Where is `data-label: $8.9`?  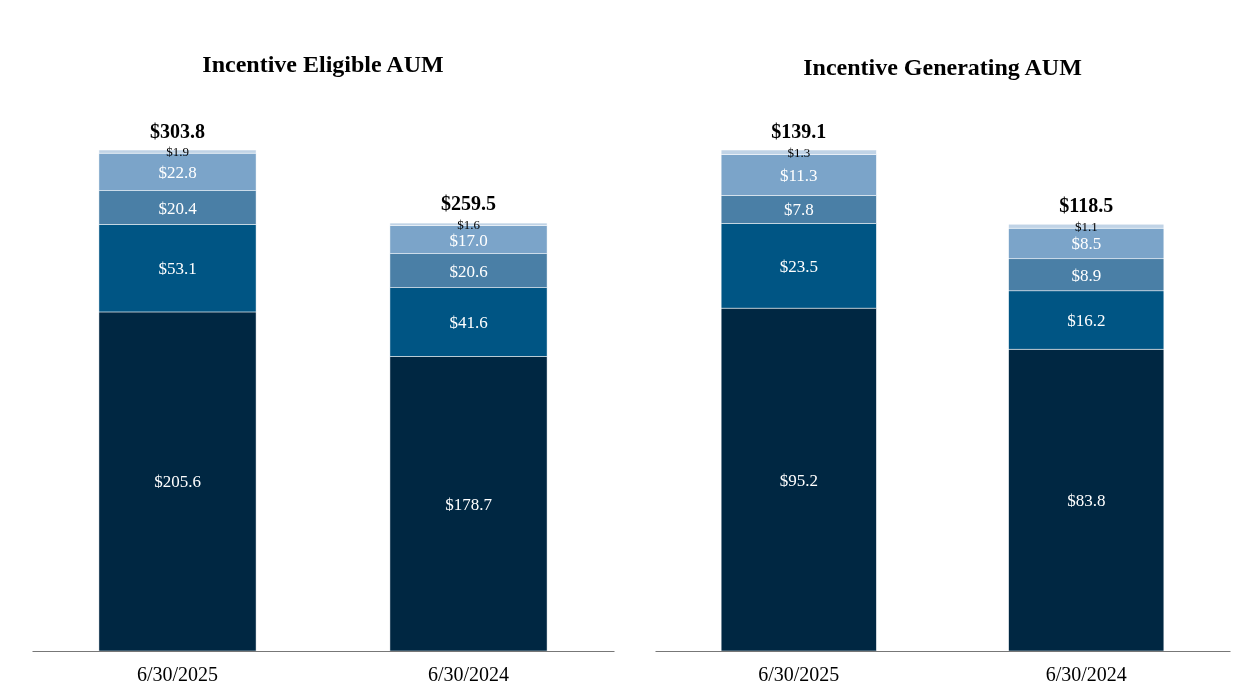
data-label: $8.9 is located at coordinates (1086, 275).